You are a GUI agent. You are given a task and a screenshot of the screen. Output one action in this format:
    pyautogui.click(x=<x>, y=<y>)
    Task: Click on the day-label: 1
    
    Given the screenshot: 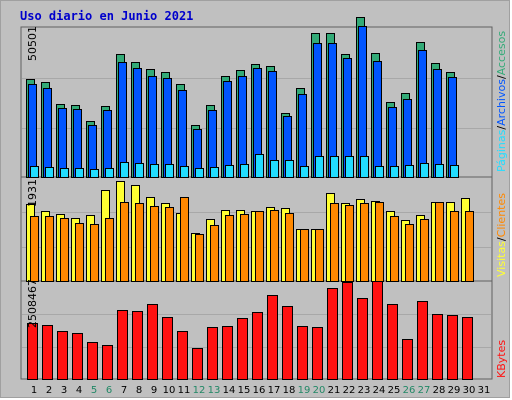 What is the action you would take?
    pyautogui.click(x=34, y=390)
    